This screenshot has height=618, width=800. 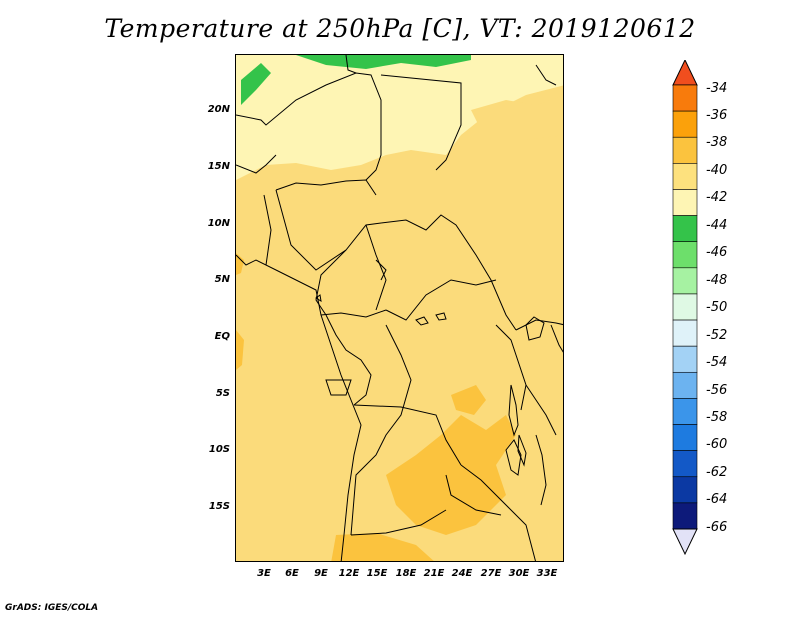 I want to click on lon-label-12e: 12E, so click(x=349, y=573).